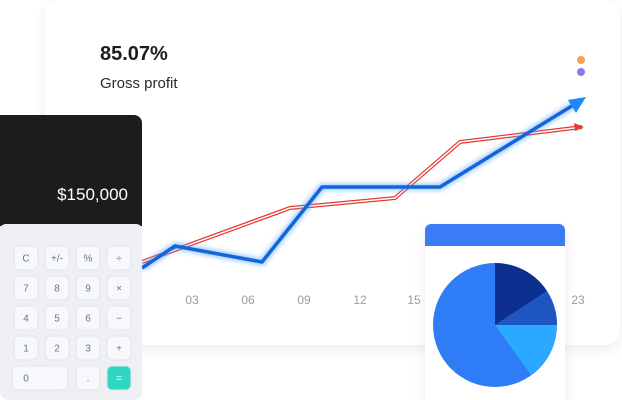 This screenshot has width=622, height=400. I want to click on key-label: =, so click(119, 379).